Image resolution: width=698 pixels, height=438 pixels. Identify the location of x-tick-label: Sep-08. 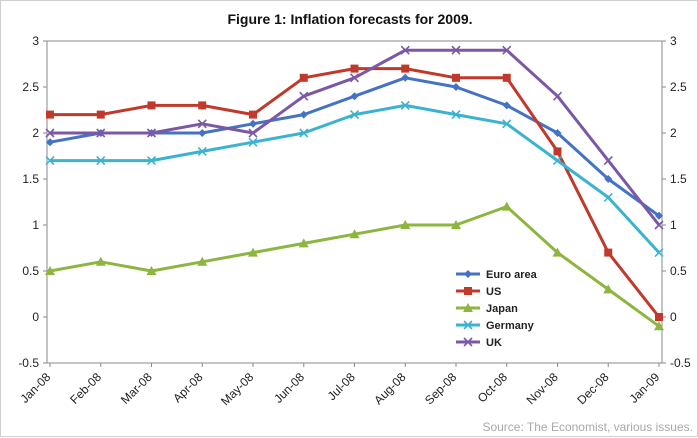
(440, 388).